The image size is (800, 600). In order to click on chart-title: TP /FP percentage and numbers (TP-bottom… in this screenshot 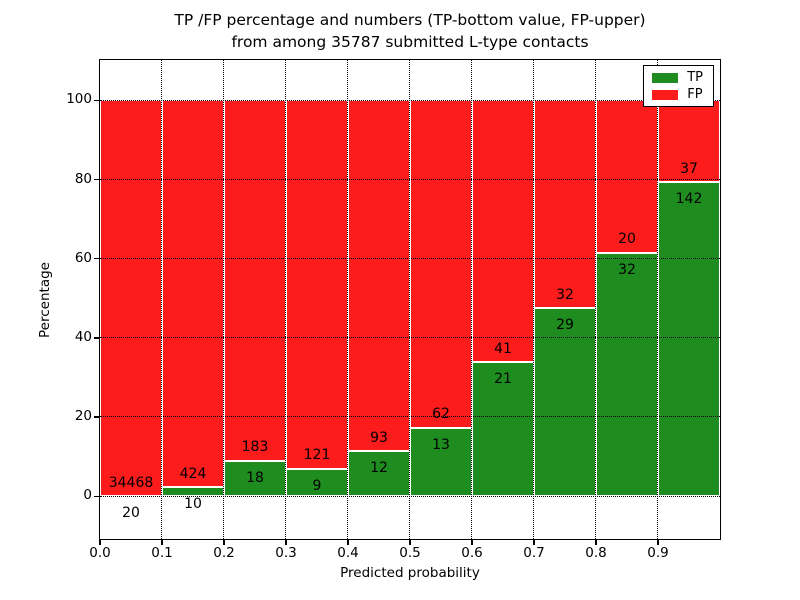, I will do `click(410, 31)`.